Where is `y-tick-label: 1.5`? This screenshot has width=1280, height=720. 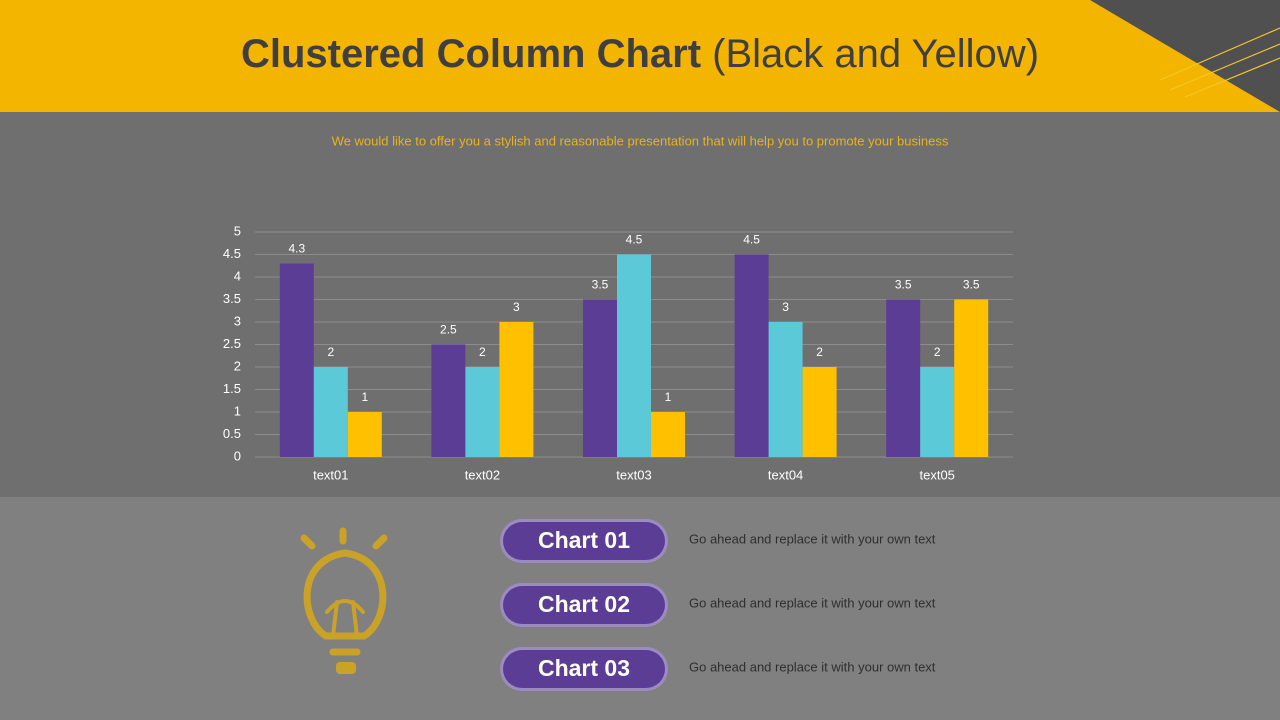 y-tick-label: 1.5 is located at coordinates (232, 388).